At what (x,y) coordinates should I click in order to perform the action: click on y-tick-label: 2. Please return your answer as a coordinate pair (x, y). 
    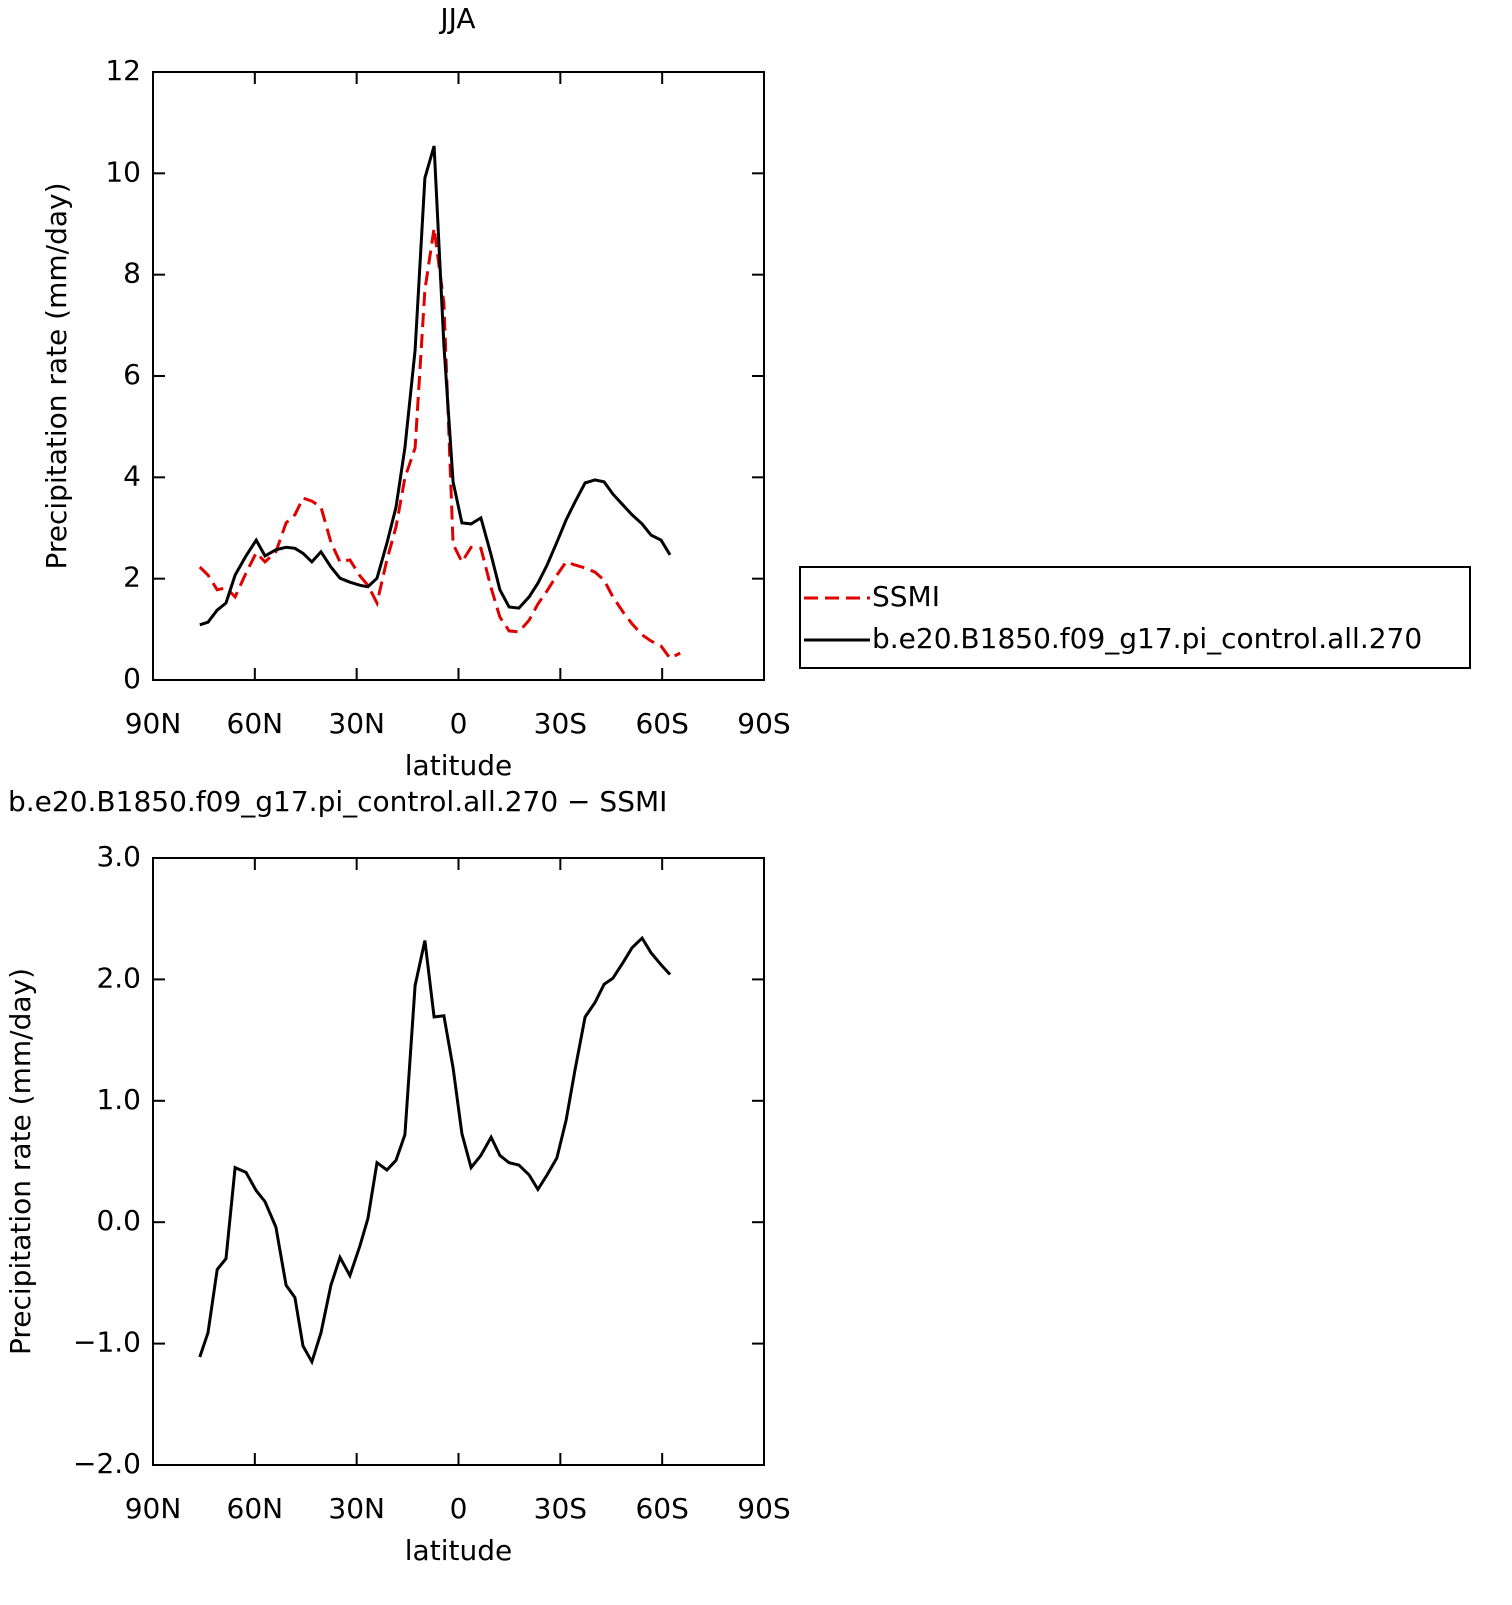
    Looking at the image, I should click on (132, 577).